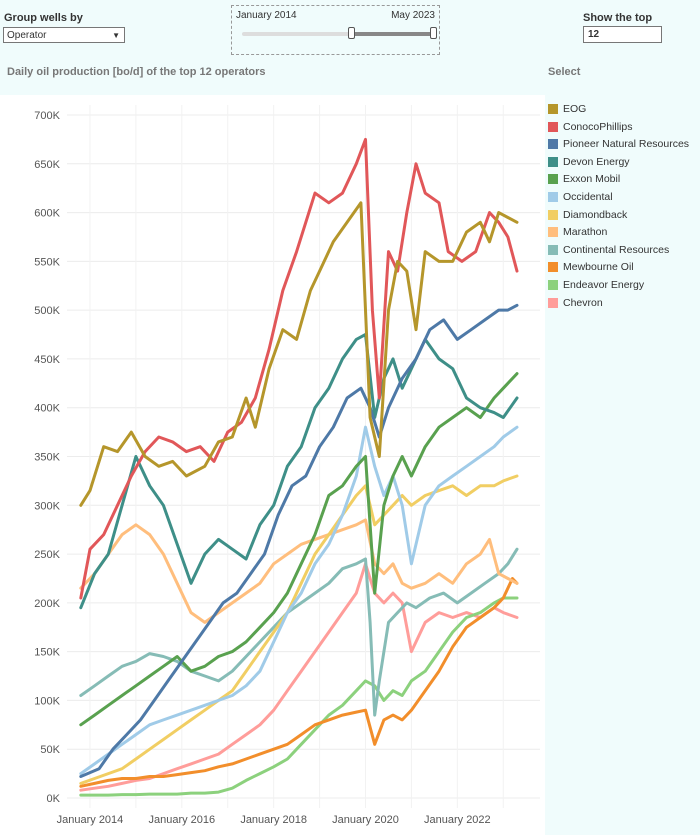 The height and width of the screenshot is (835, 700). What do you see at coordinates (588, 196) in the screenshot?
I see `legend-label: Occidental` at bounding box center [588, 196].